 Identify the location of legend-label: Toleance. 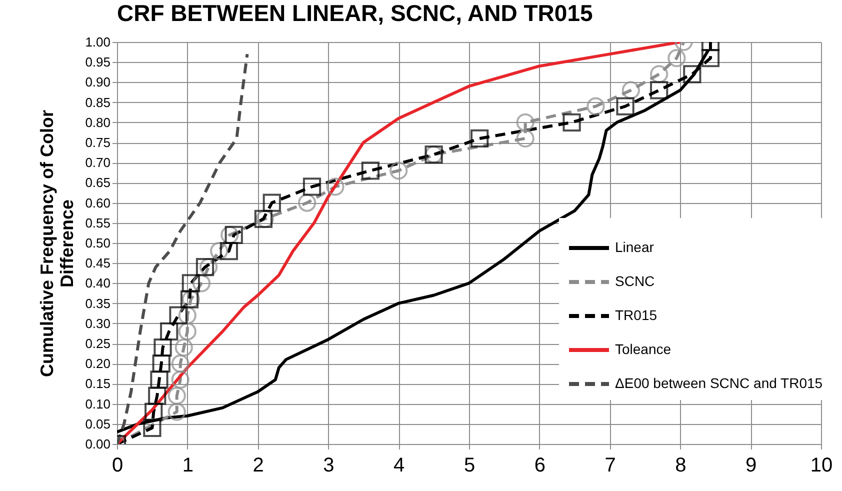
(643, 349).